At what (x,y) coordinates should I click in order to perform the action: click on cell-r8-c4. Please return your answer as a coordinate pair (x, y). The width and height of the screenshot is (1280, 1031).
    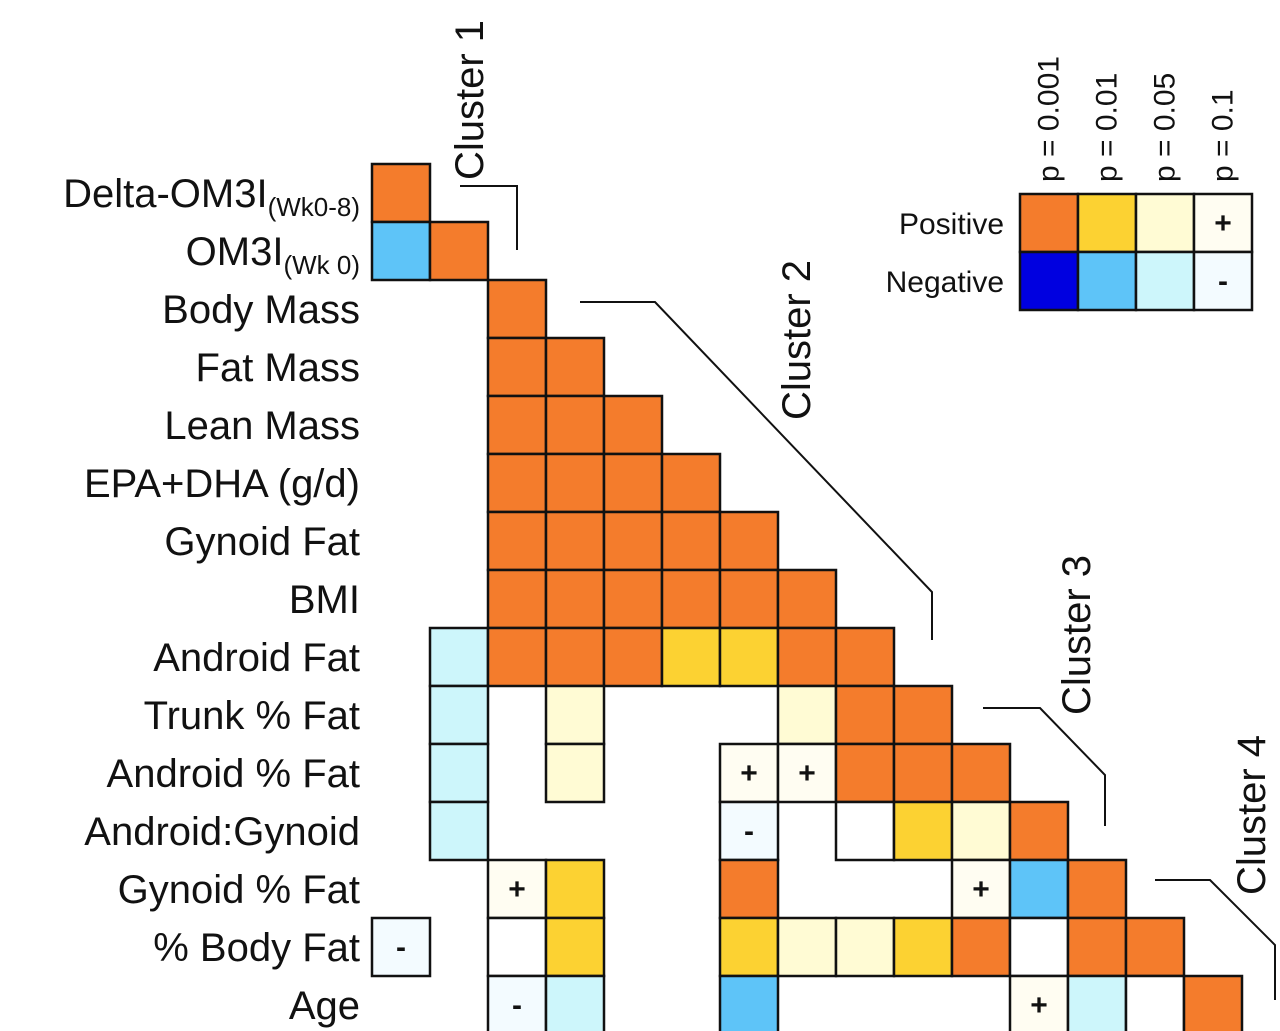
    Looking at the image, I should click on (633, 657).